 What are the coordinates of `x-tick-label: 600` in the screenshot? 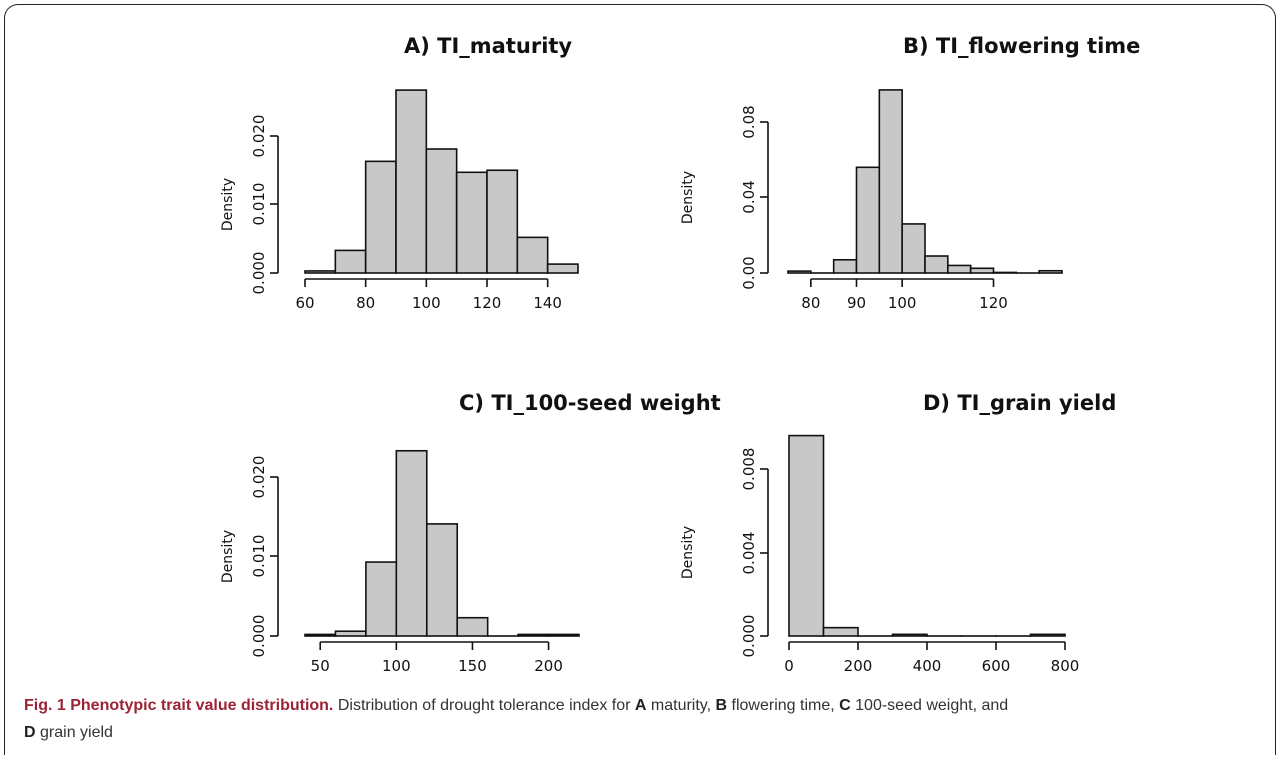 It's located at (996, 666).